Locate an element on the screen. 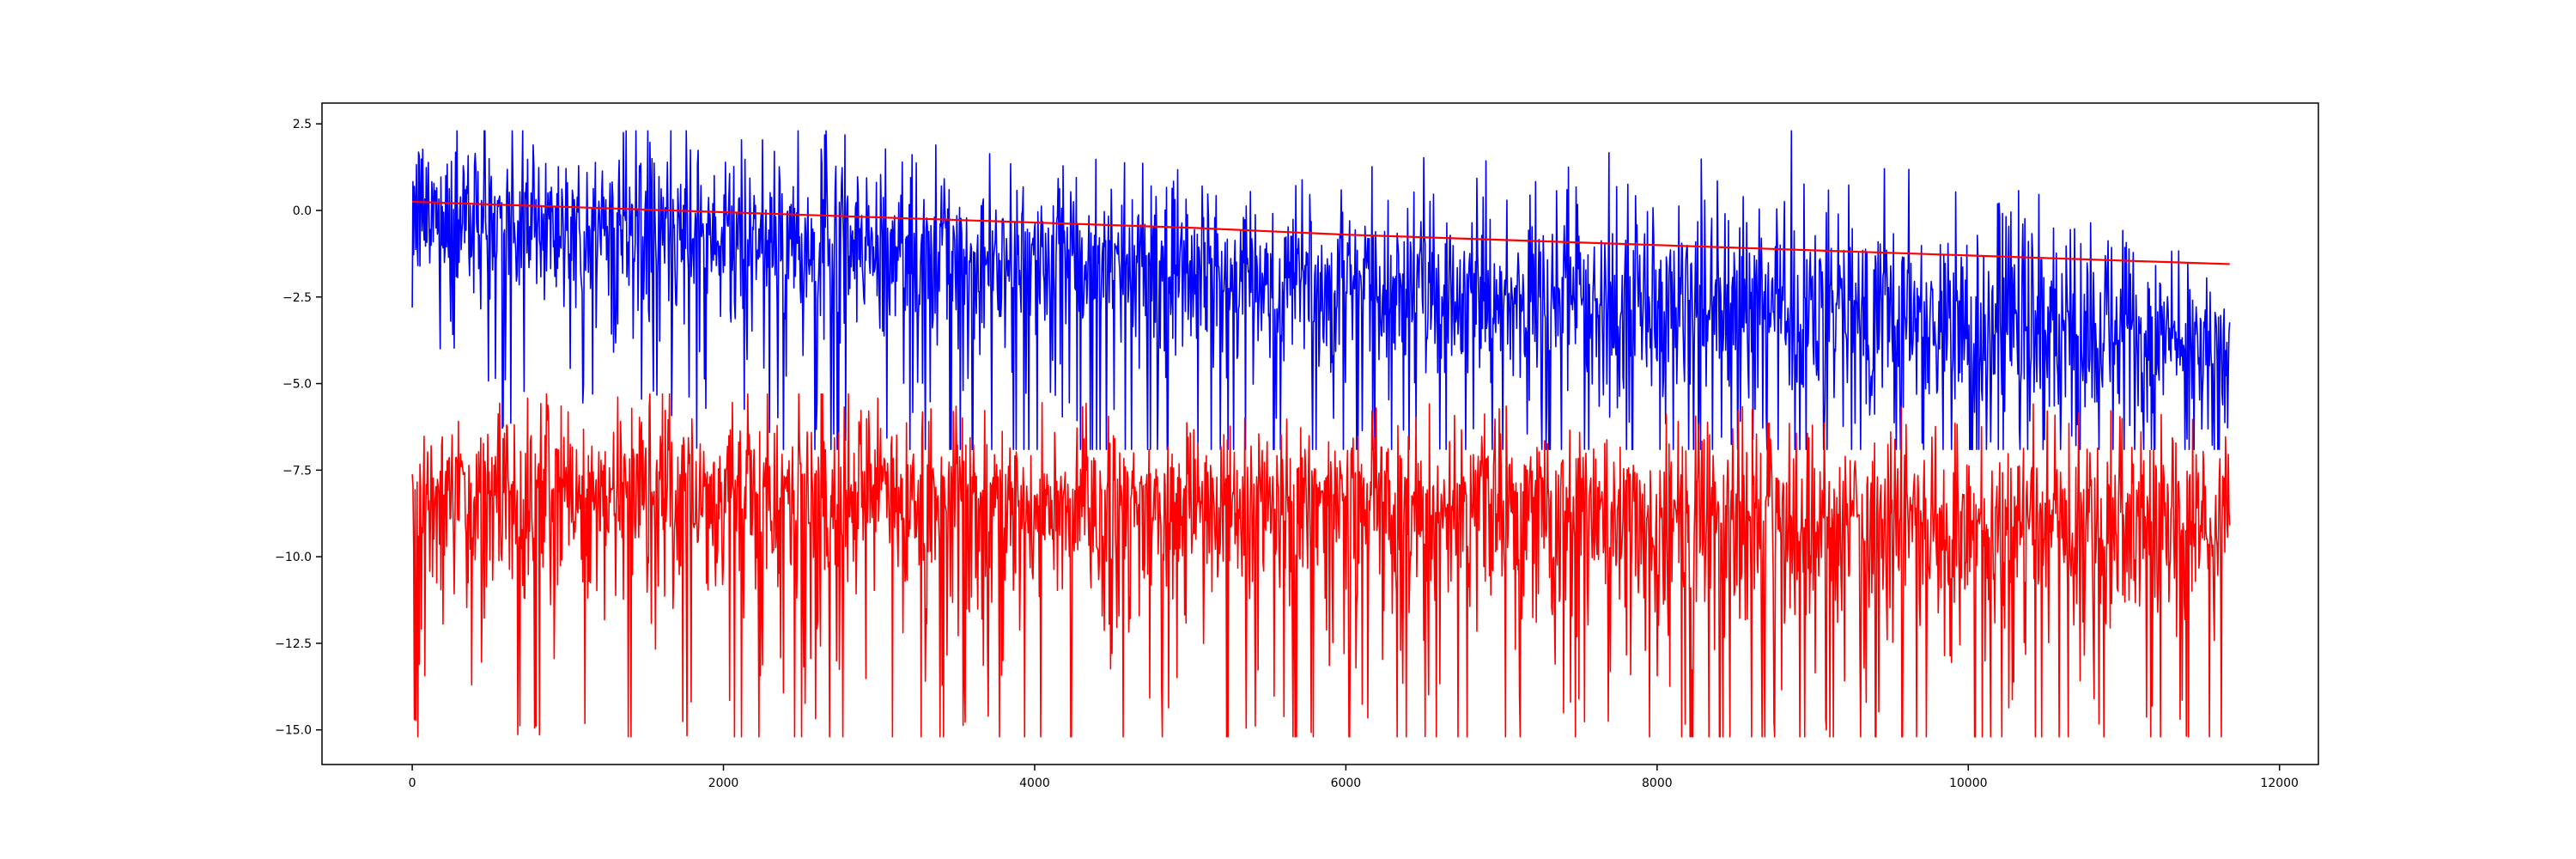 This screenshot has height=859, width=2576. x-tick-label: 8000 is located at coordinates (1657, 783).